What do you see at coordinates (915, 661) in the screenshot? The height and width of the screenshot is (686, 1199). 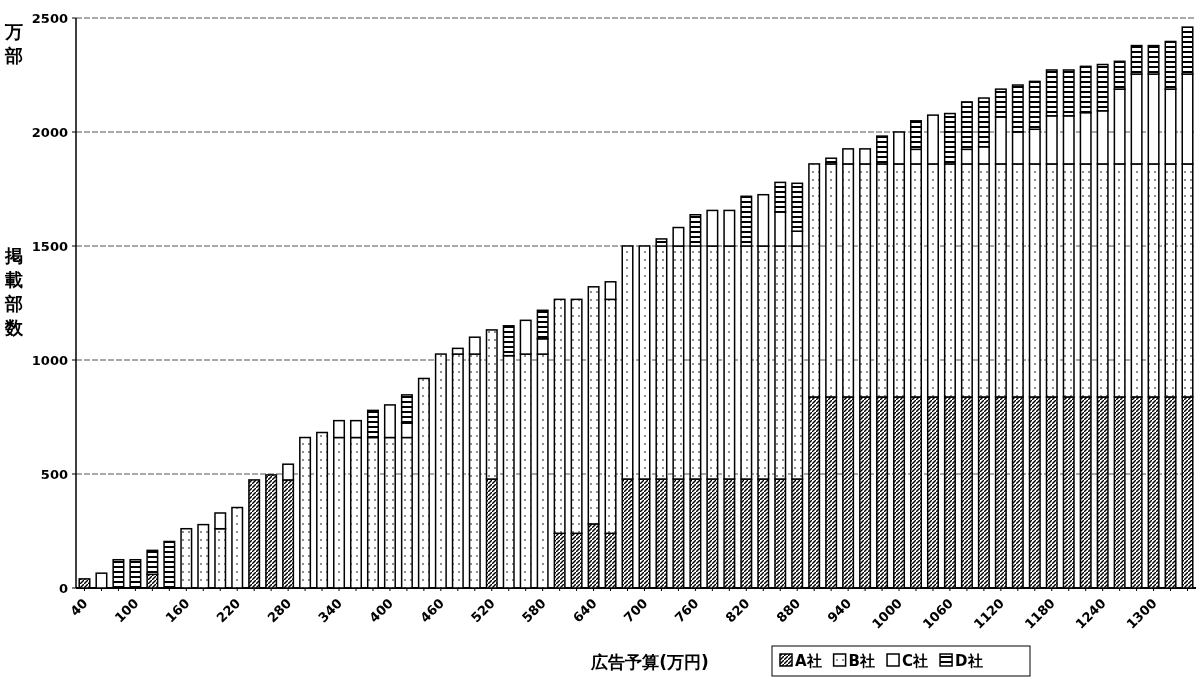 I see `legend-label: C社` at bounding box center [915, 661].